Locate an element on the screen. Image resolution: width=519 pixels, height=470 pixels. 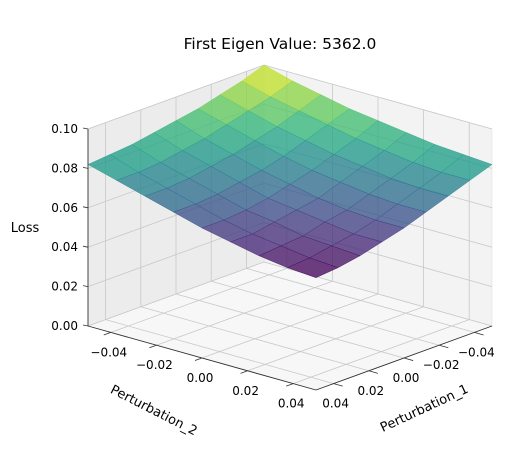
z-tick-label: 0.08 is located at coordinates (64, 168).